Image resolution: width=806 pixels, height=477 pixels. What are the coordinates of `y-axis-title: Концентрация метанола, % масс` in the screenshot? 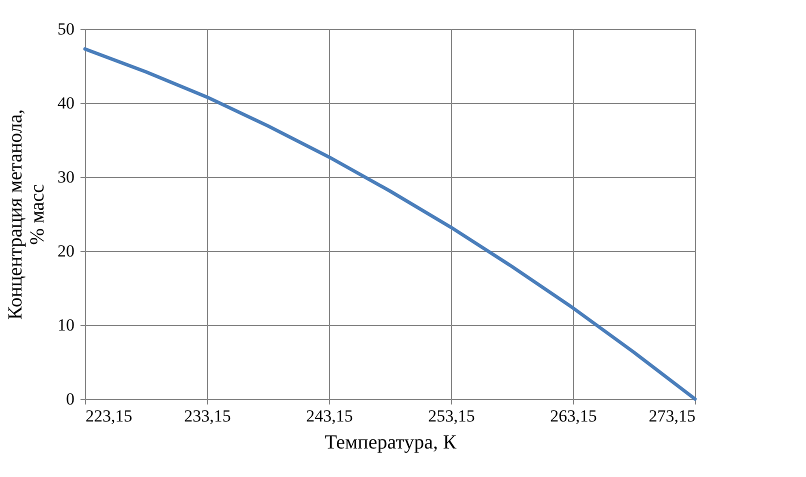 It's located at (26, 214).